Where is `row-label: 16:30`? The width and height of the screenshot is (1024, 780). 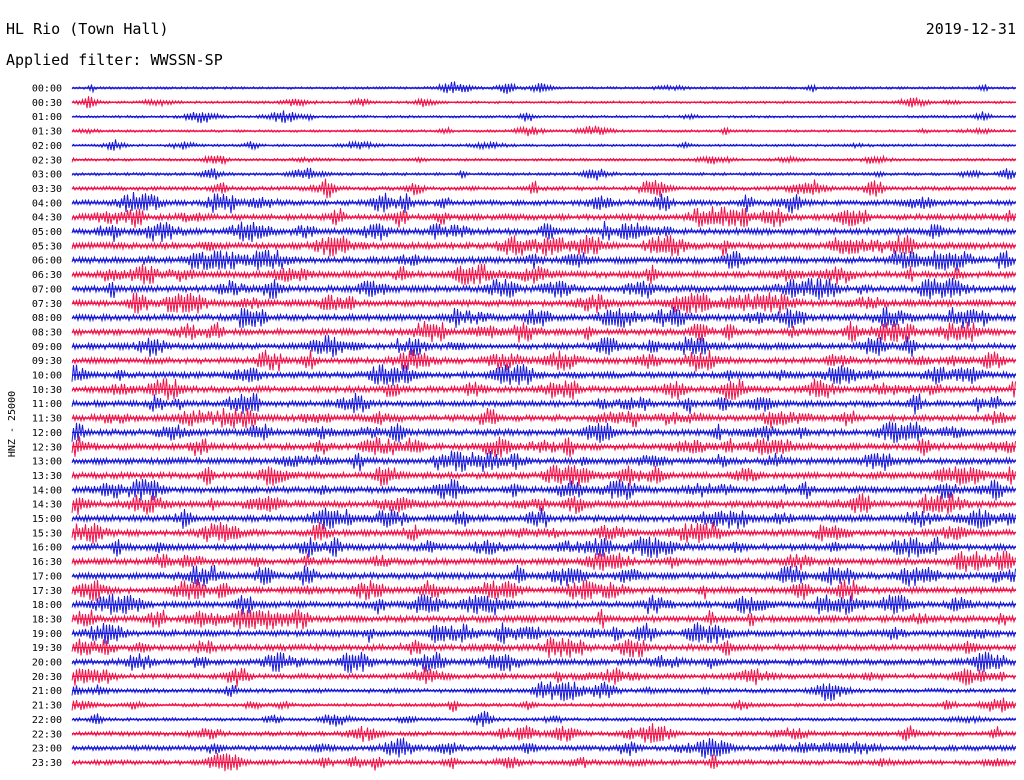 row-label: 16:30 is located at coordinates (47, 562).